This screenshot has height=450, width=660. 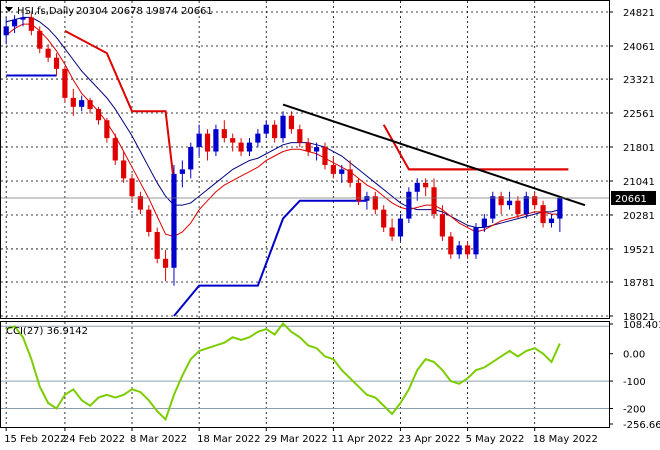 What do you see at coordinates (270, 258) in the screenshot?
I see `blue-stop-line` at bounding box center [270, 258].